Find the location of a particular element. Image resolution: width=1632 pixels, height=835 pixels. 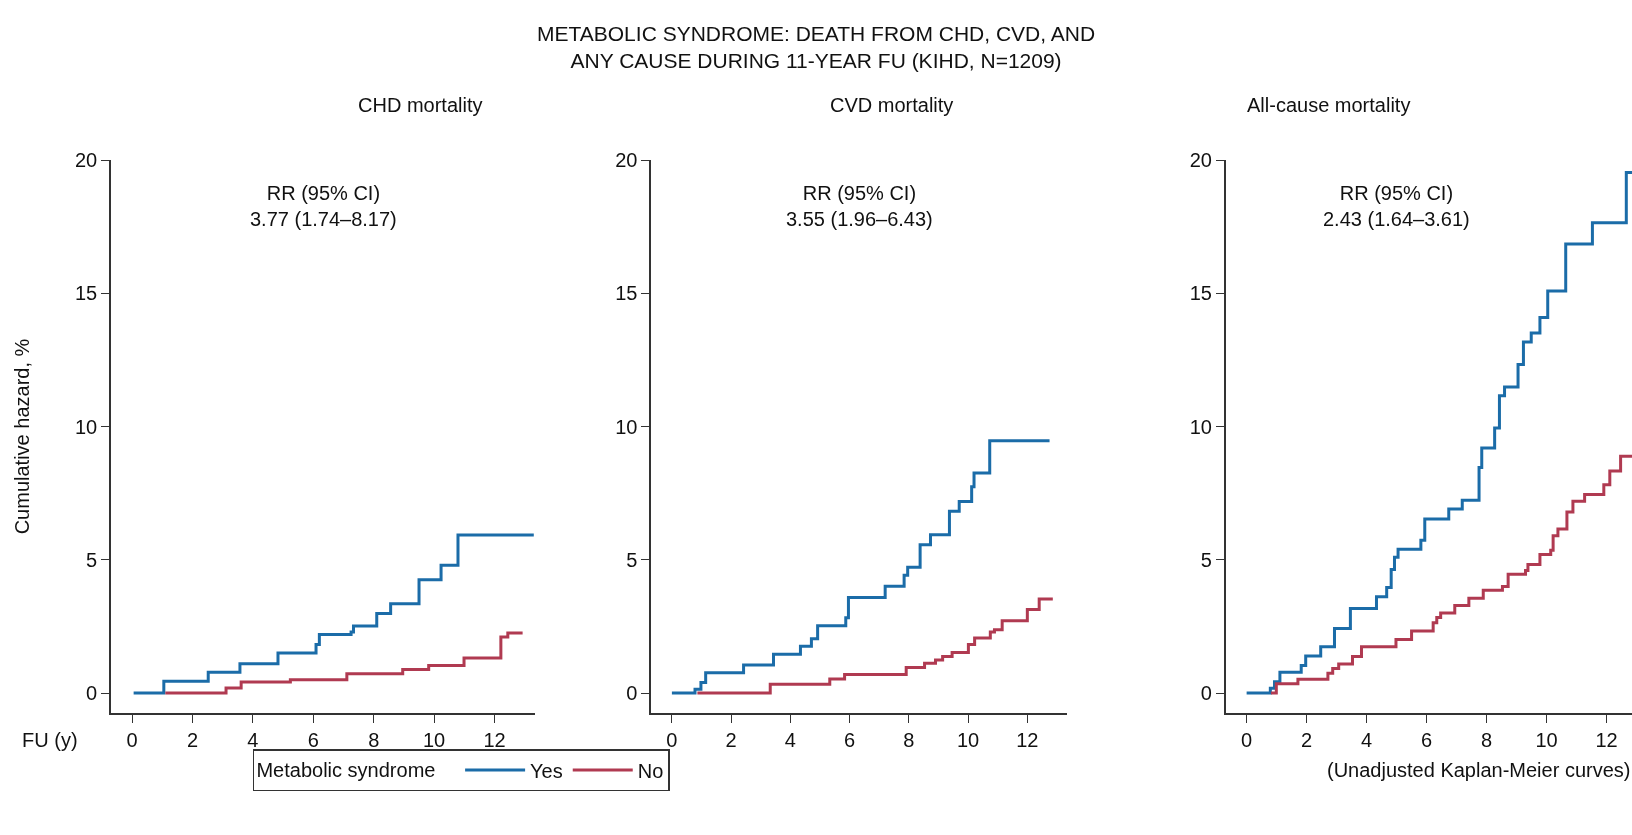

annotation: RR (95% CI) 3.55 (1.96–6.43) is located at coordinates (859, 206).